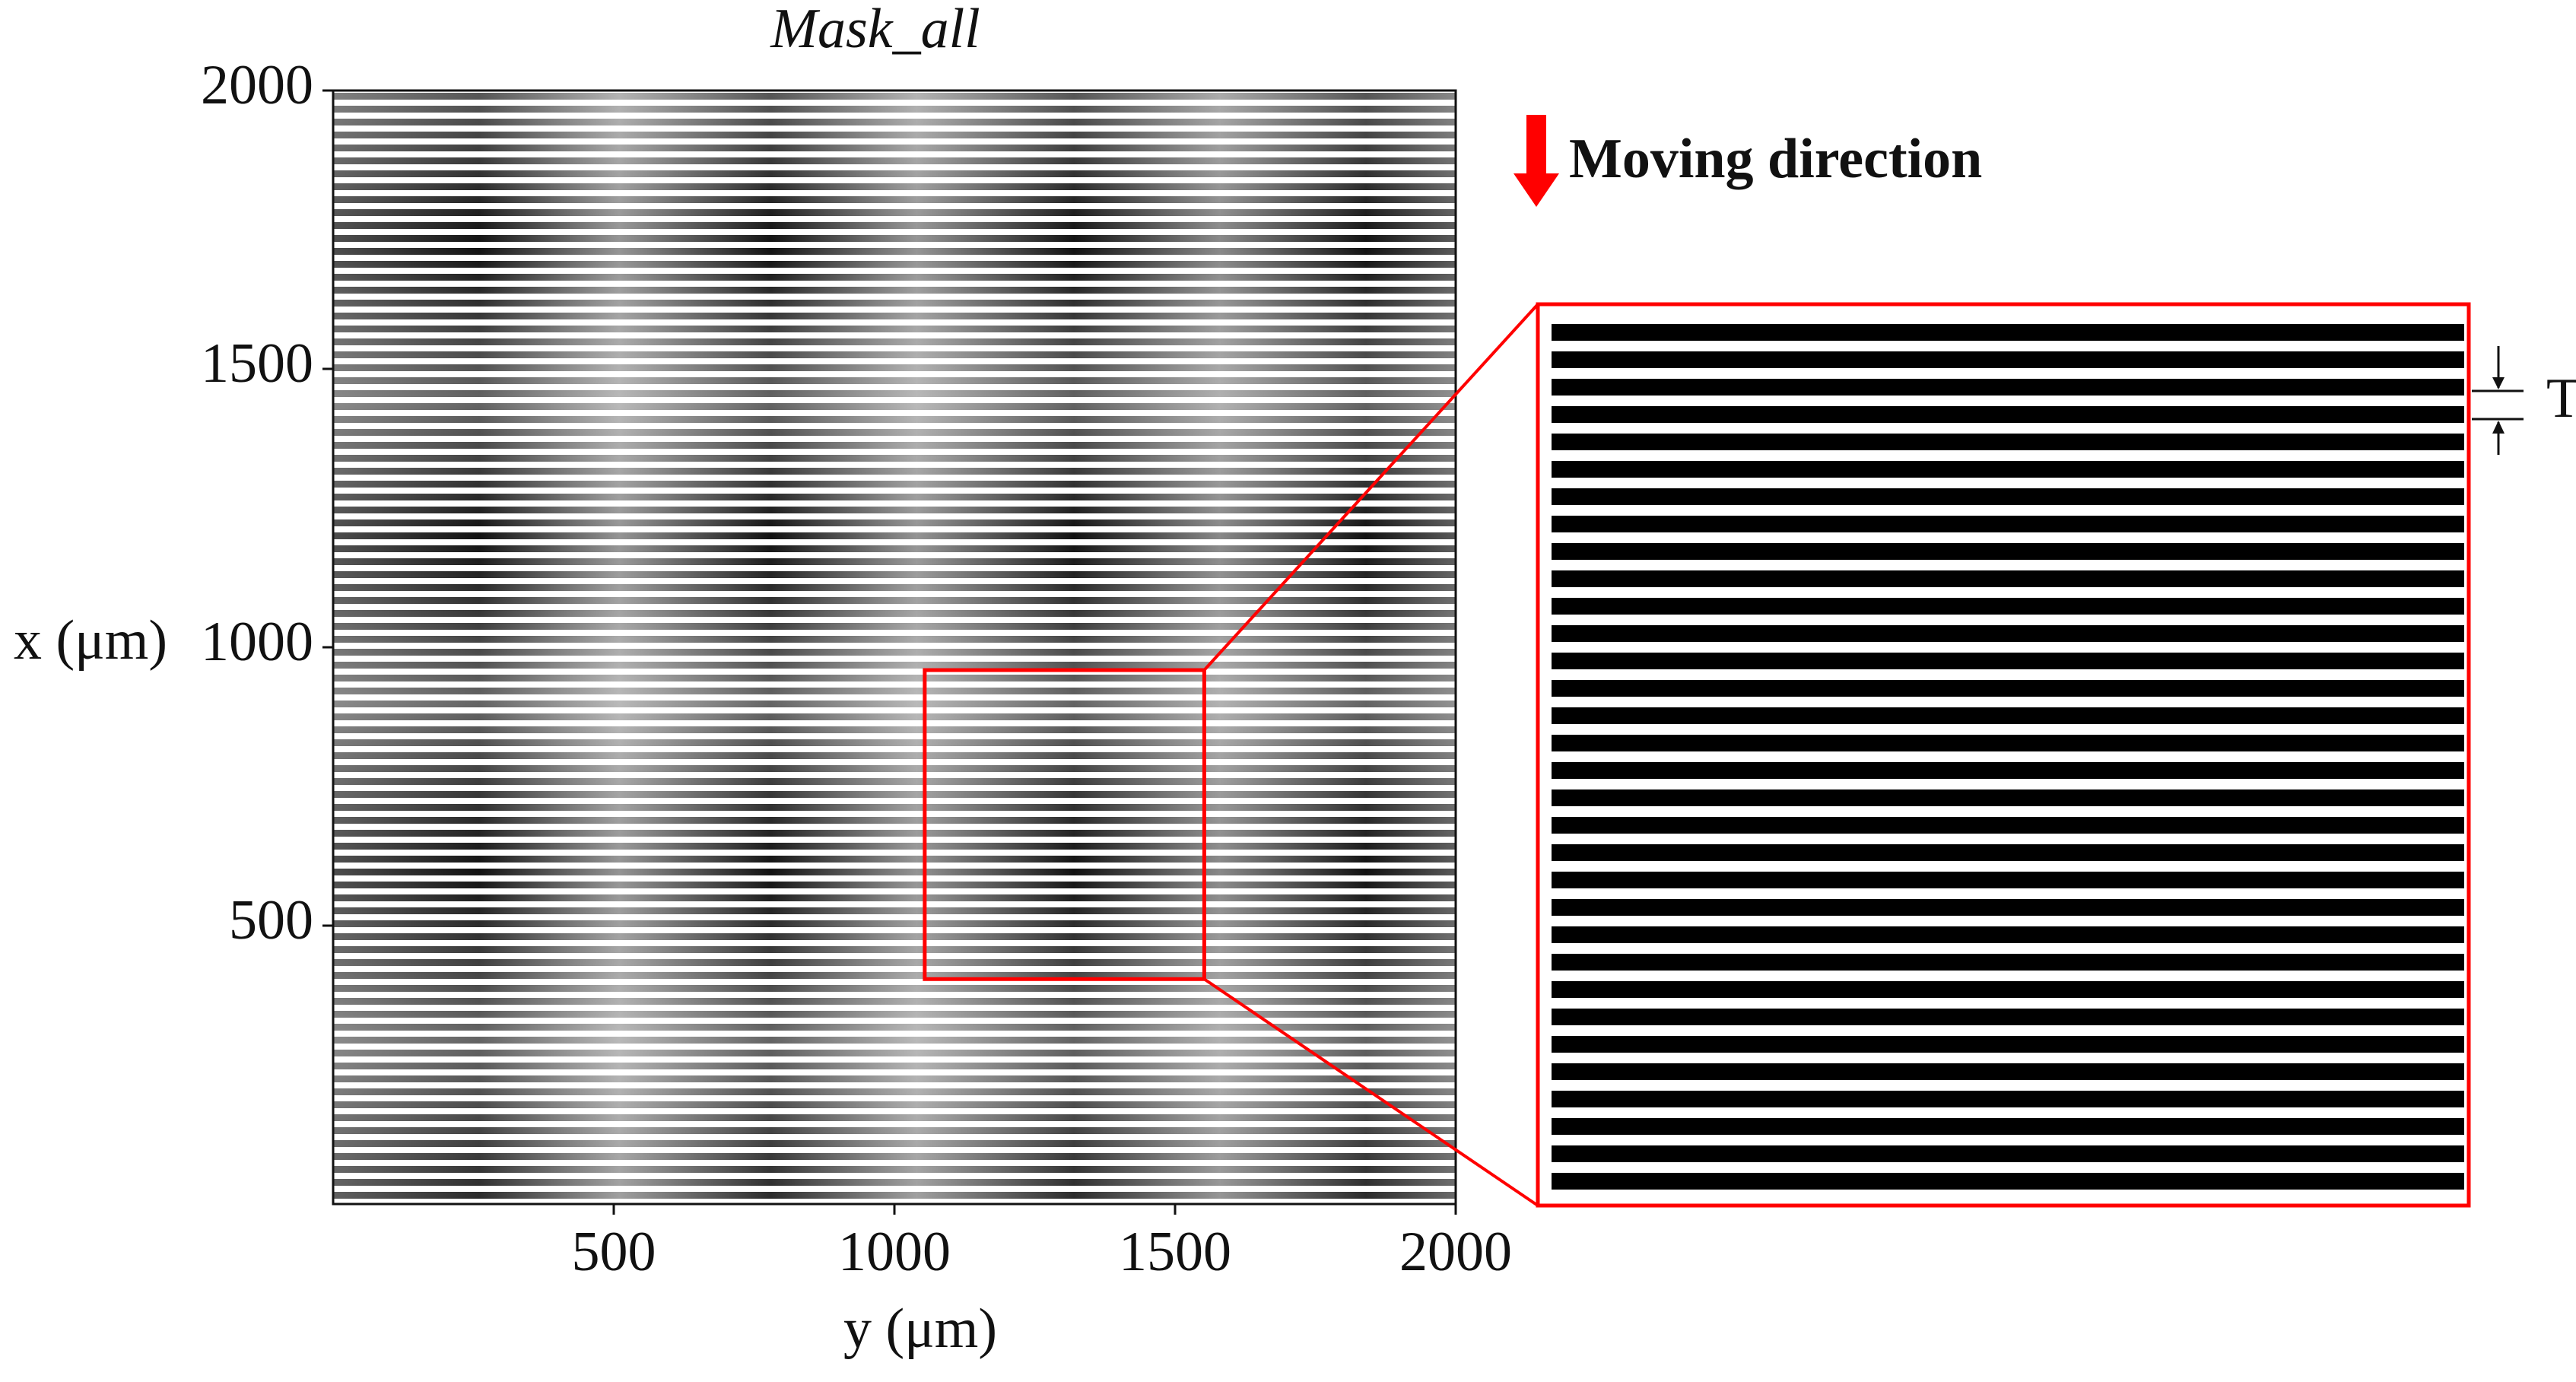 The width and height of the screenshot is (2576, 1382). Describe the element at coordinates (1776, 159) in the screenshot. I see `direction-label: Moving direction` at that location.